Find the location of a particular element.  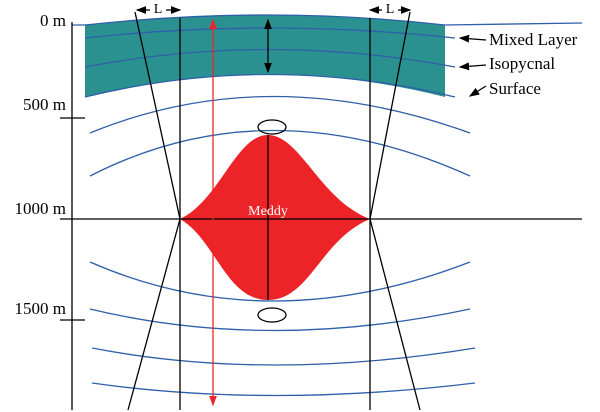

depth-label: 1500 m is located at coordinates (40, 308).